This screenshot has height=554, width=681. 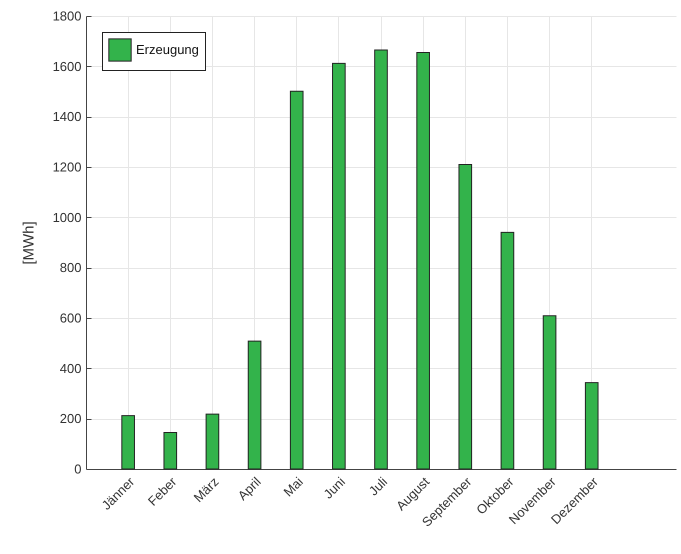 I want to click on y-axis-title: [MWh], so click(x=29, y=243).